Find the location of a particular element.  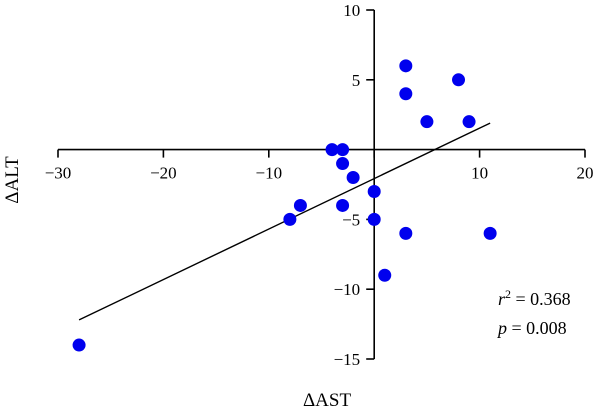

p-value-annotation: p = 0.008 is located at coordinates (531, 328).